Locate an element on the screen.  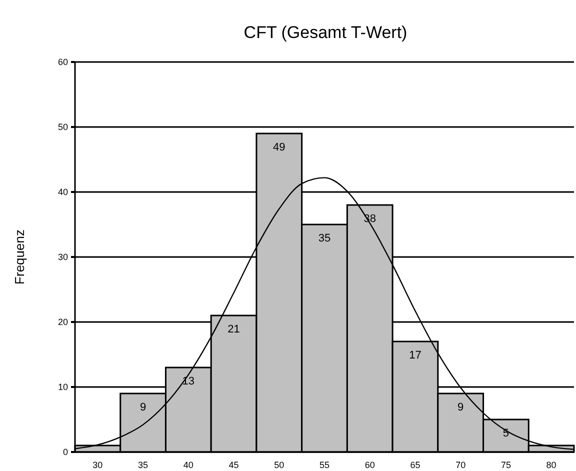
x-tick-label: 35 is located at coordinates (143, 465).